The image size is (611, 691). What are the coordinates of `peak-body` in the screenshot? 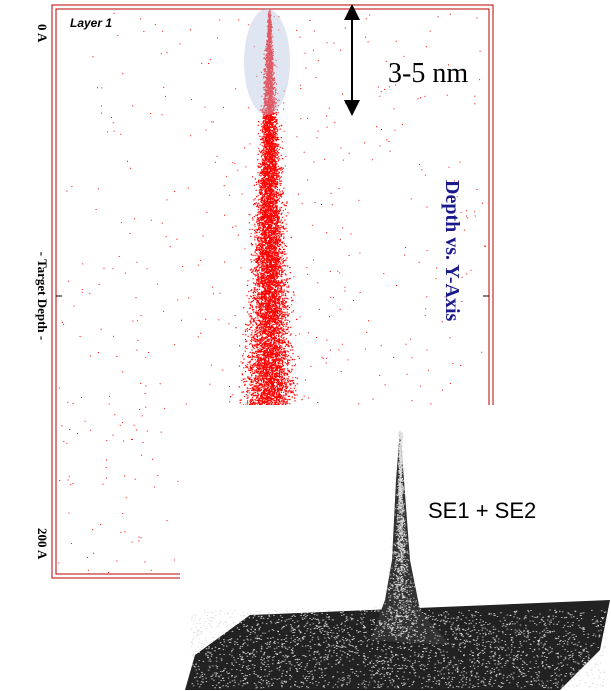 It's located at (410, 537).